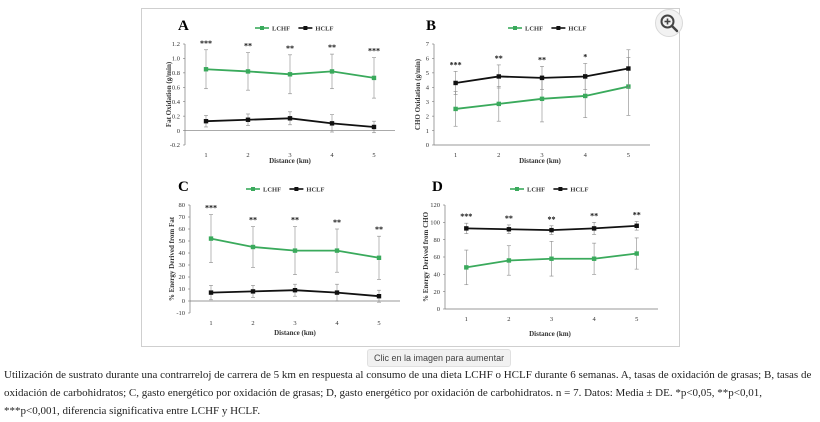 The image size is (820, 422). Describe the element at coordinates (183, 187) in the screenshot. I see `panel-letter: C` at that location.